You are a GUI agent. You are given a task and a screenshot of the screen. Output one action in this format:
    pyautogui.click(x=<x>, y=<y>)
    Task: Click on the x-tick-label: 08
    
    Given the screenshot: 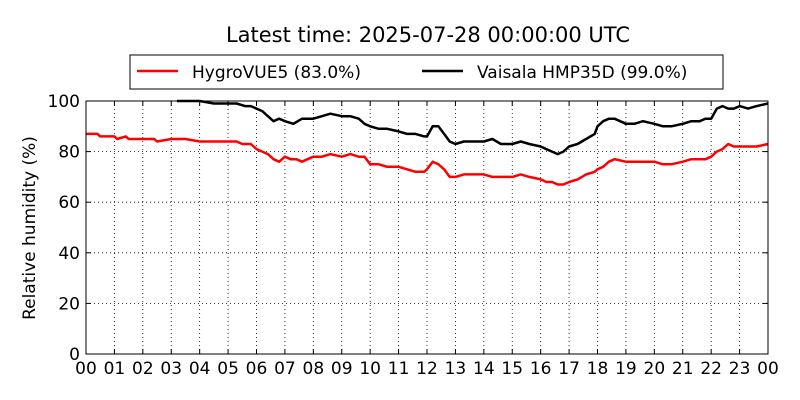 What is the action you would take?
    pyautogui.click(x=314, y=369)
    